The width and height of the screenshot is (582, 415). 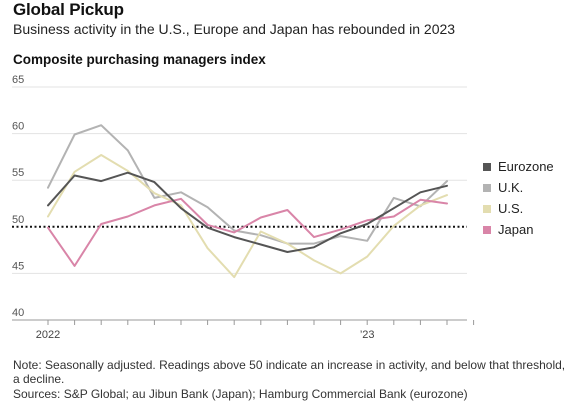 I want to click on legend-label: Japan, so click(x=516, y=229).